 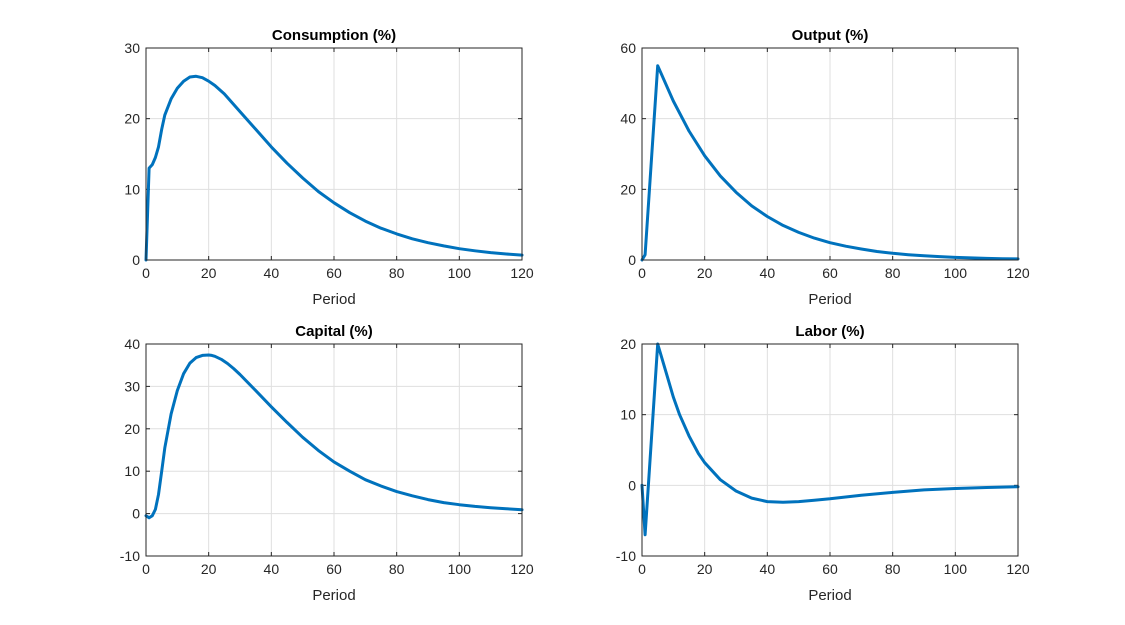 What do you see at coordinates (334, 35) in the screenshot?
I see `chart-title: Consumption (%)` at bounding box center [334, 35].